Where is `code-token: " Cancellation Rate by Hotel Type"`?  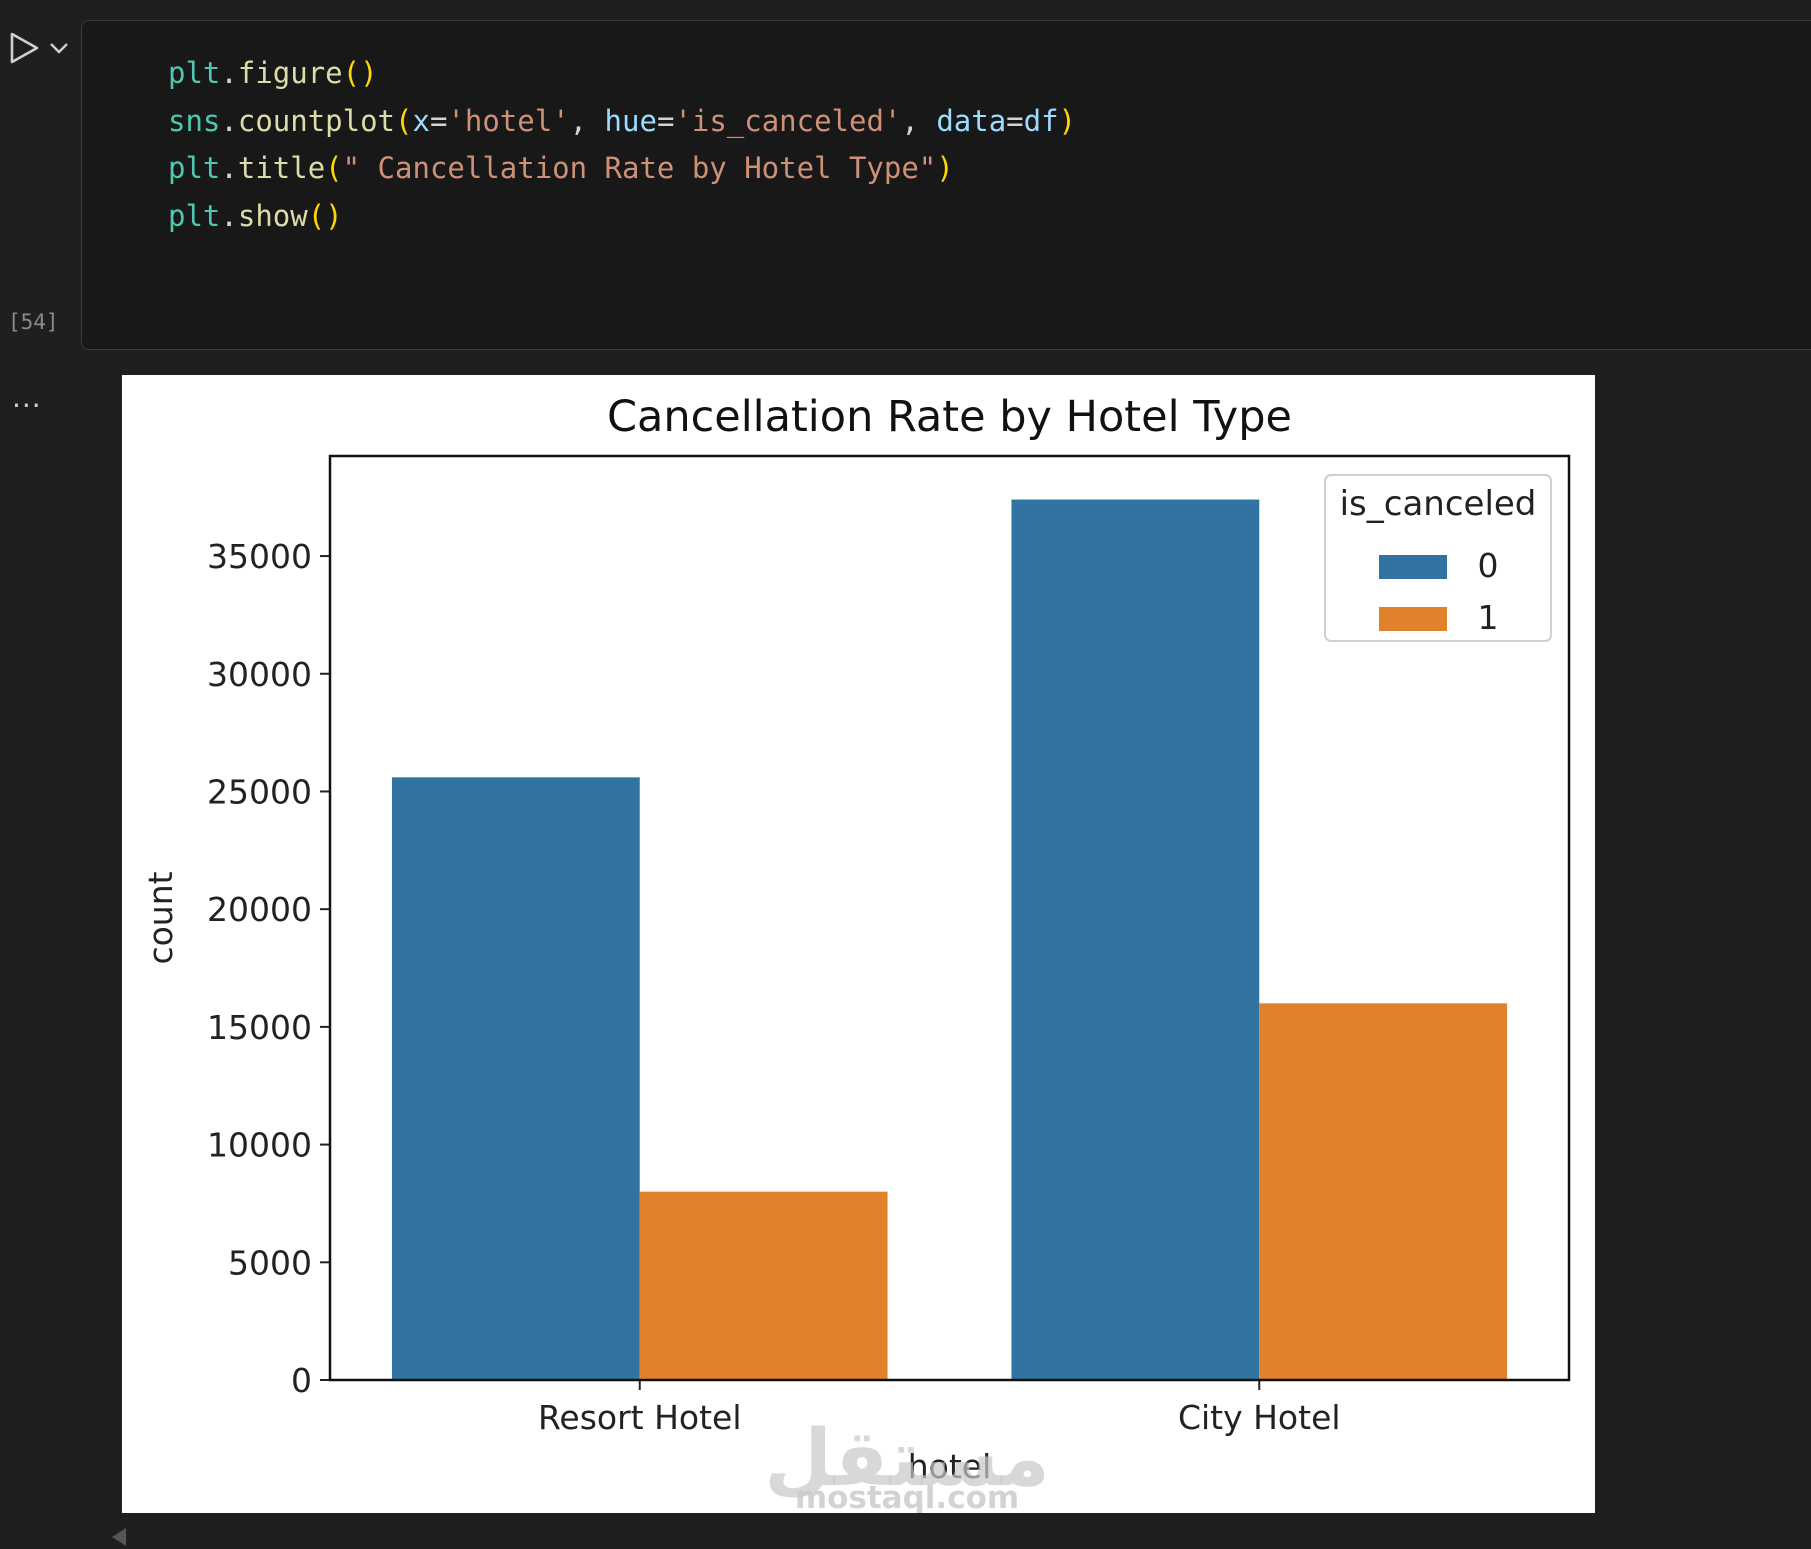
code-token: " Cancellation Rate by Hotel Type" is located at coordinates (639, 168).